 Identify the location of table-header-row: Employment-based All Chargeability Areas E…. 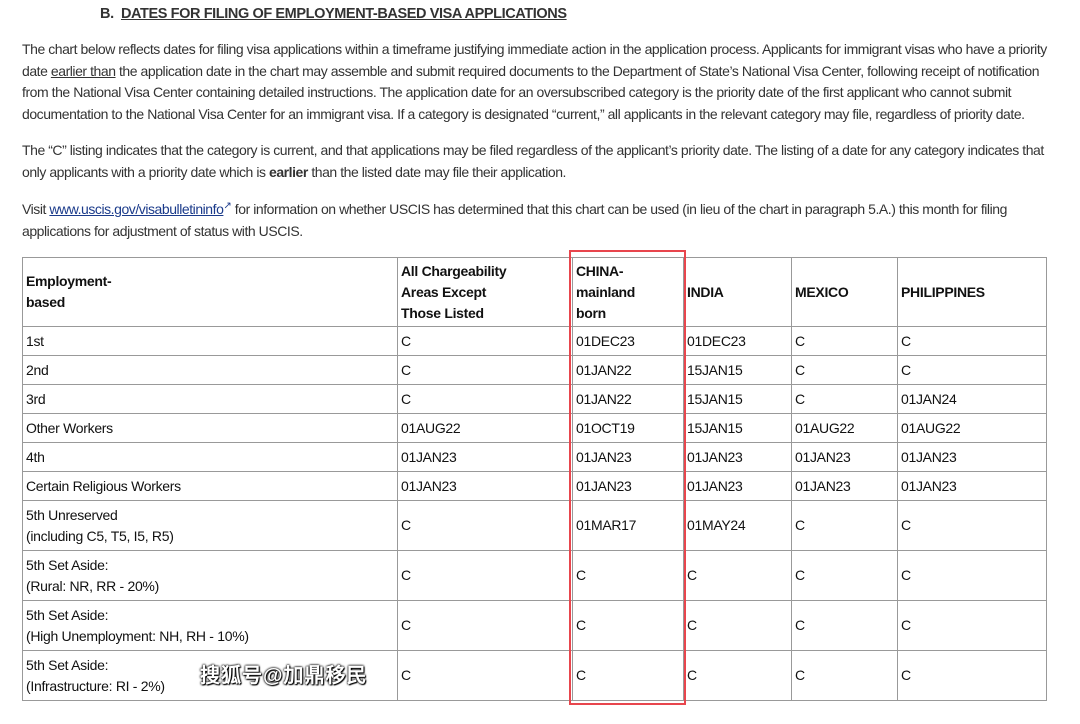
(534, 292).